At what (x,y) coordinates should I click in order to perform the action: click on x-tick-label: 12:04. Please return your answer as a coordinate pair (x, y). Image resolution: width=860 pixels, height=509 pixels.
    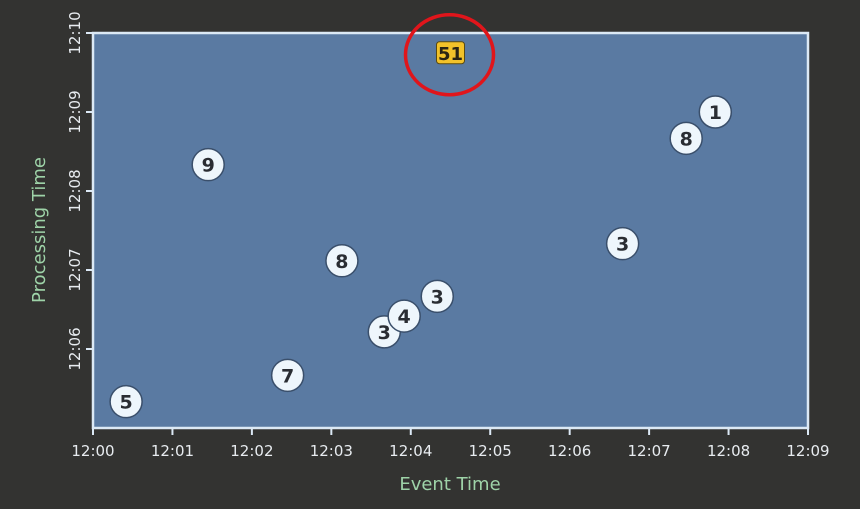
    Looking at the image, I should click on (410, 451).